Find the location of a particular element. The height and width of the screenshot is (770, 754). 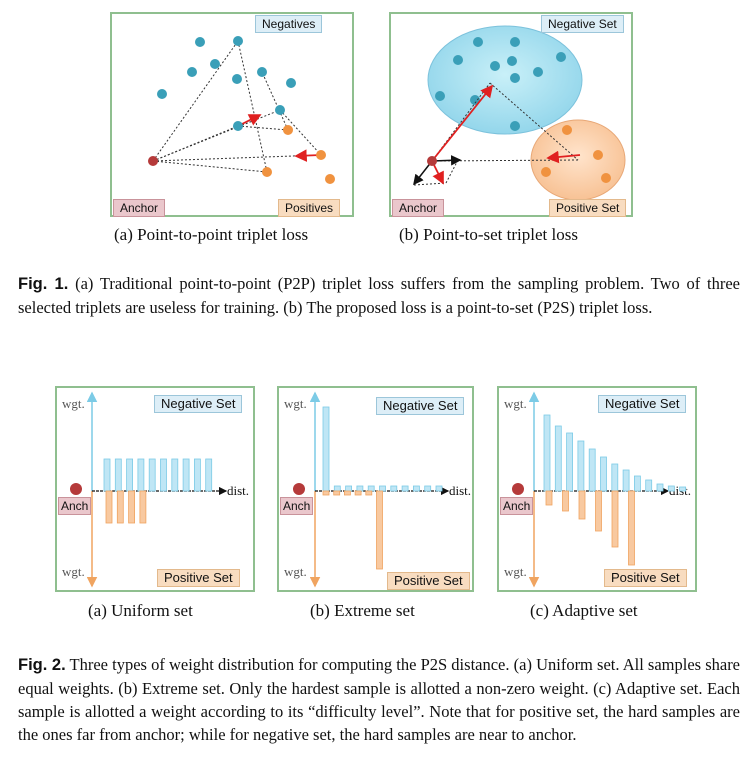

fig2a-wgt-bottom-label: wgt. is located at coordinates (73, 571).